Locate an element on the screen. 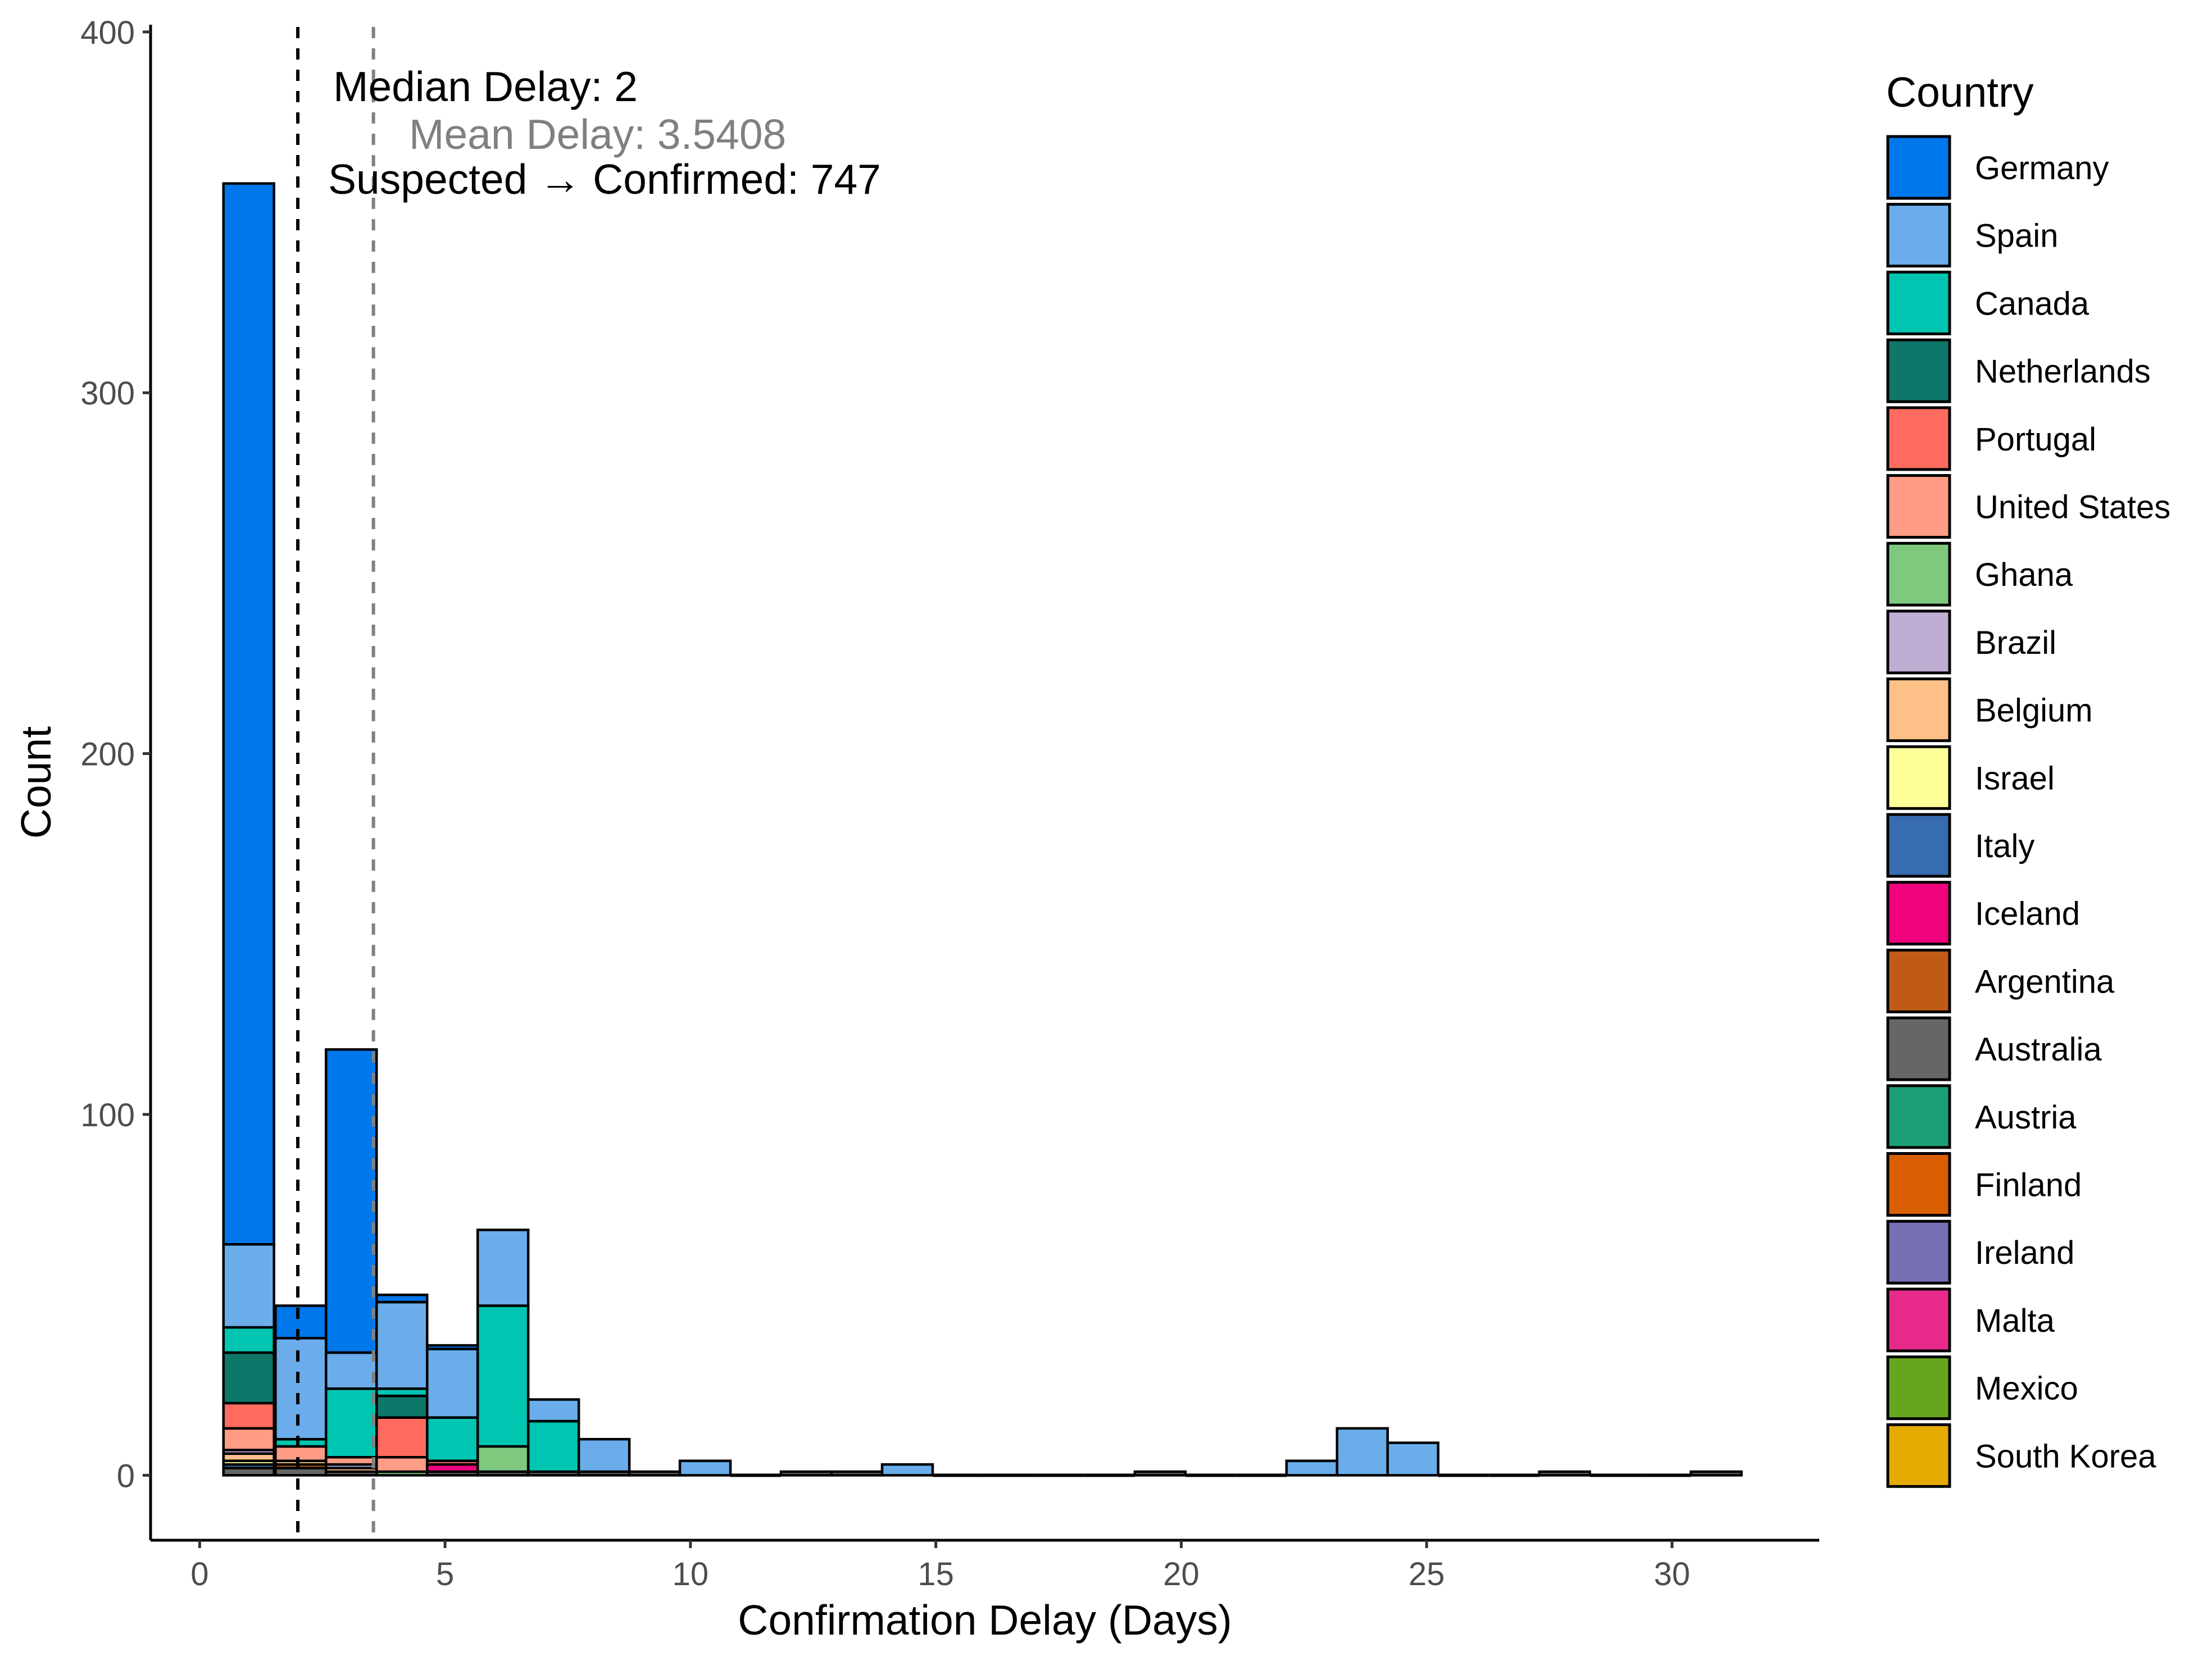 The image size is (2212, 1661). bar-segment-bin2-united-states is located at coordinates (301, 1454).